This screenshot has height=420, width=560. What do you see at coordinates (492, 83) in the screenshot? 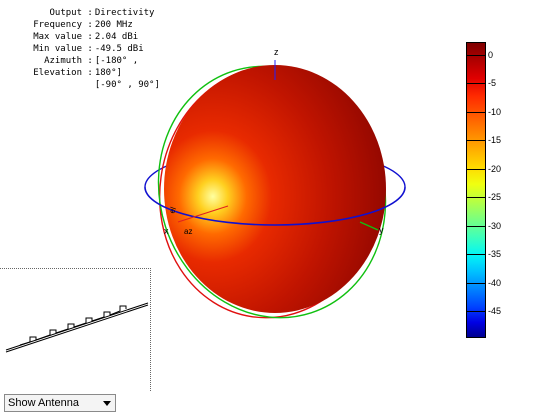
I see `colorbar-tick-label: -5` at bounding box center [492, 83].